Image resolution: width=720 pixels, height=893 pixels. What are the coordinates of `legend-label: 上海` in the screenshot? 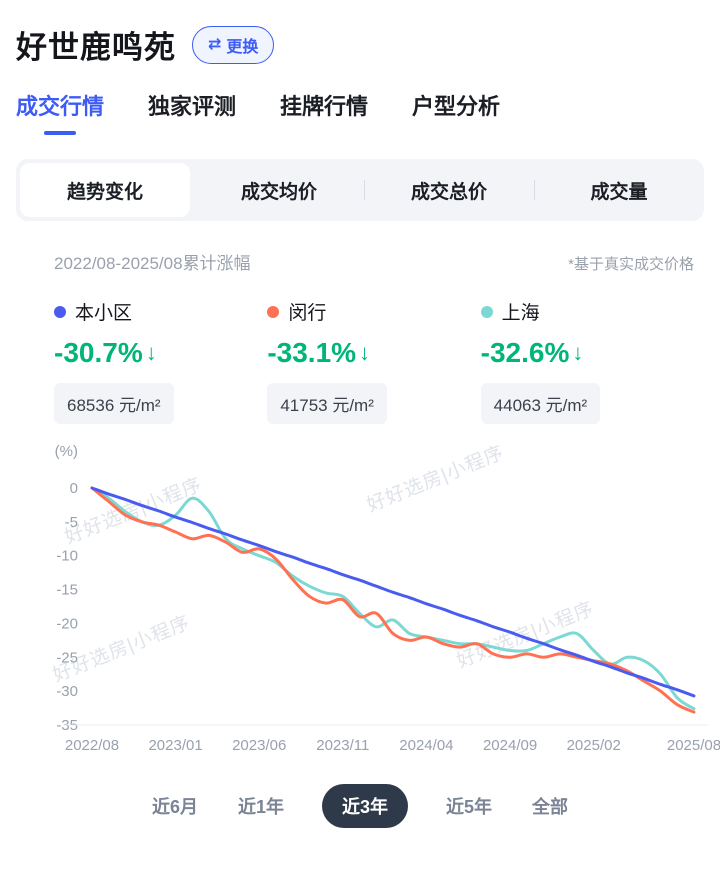 It's located at (520, 313).